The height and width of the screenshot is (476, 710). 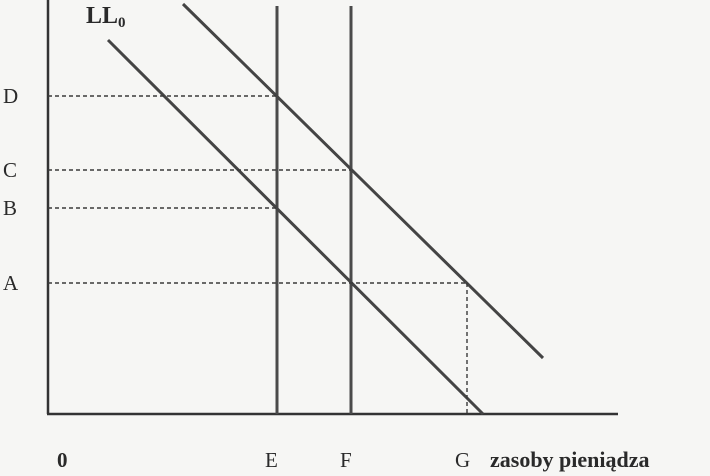 I want to click on y-label-A: A, so click(x=11, y=283).